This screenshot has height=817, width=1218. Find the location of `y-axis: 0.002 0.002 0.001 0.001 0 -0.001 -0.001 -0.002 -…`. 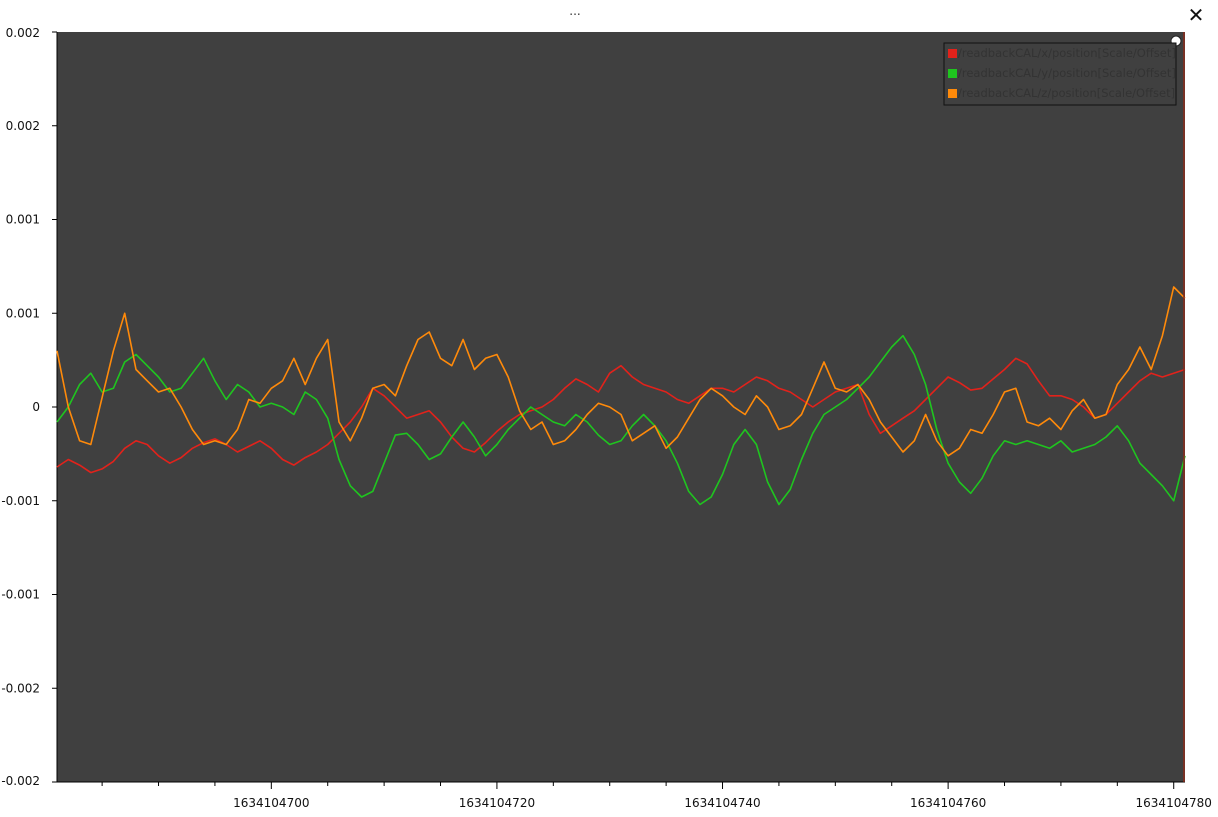

y-axis: 0.002 0.002 0.001 0.001 0 -0.001 -0.001 -0.002 -… is located at coordinates (29, 407).